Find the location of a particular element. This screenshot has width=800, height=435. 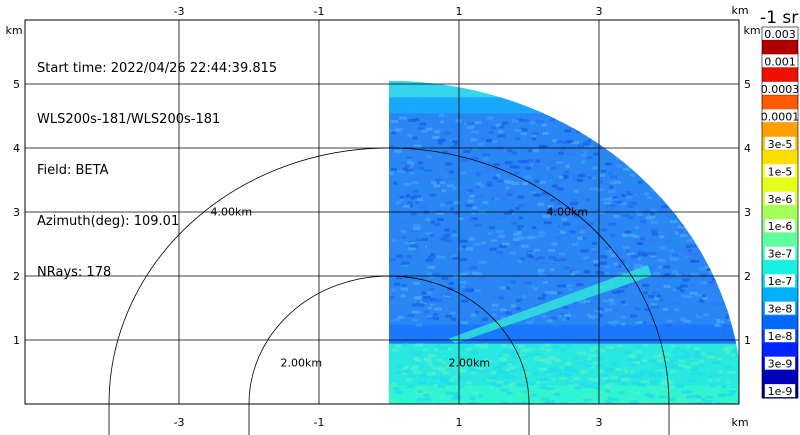

colorbar-frame is located at coordinates (780, 212).